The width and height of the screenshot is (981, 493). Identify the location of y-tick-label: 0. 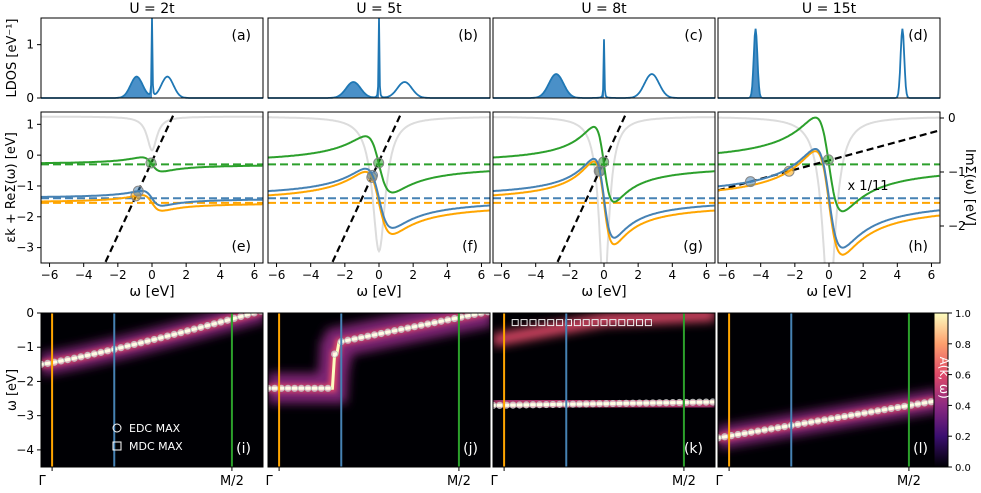
(30, 155).